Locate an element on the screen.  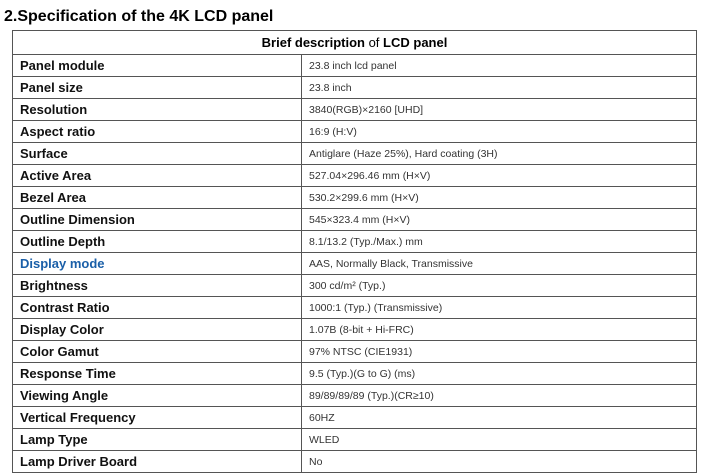
spec-value: Antiglare (Haze 25%), Hard coating (3H) is located at coordinates (499, 153).